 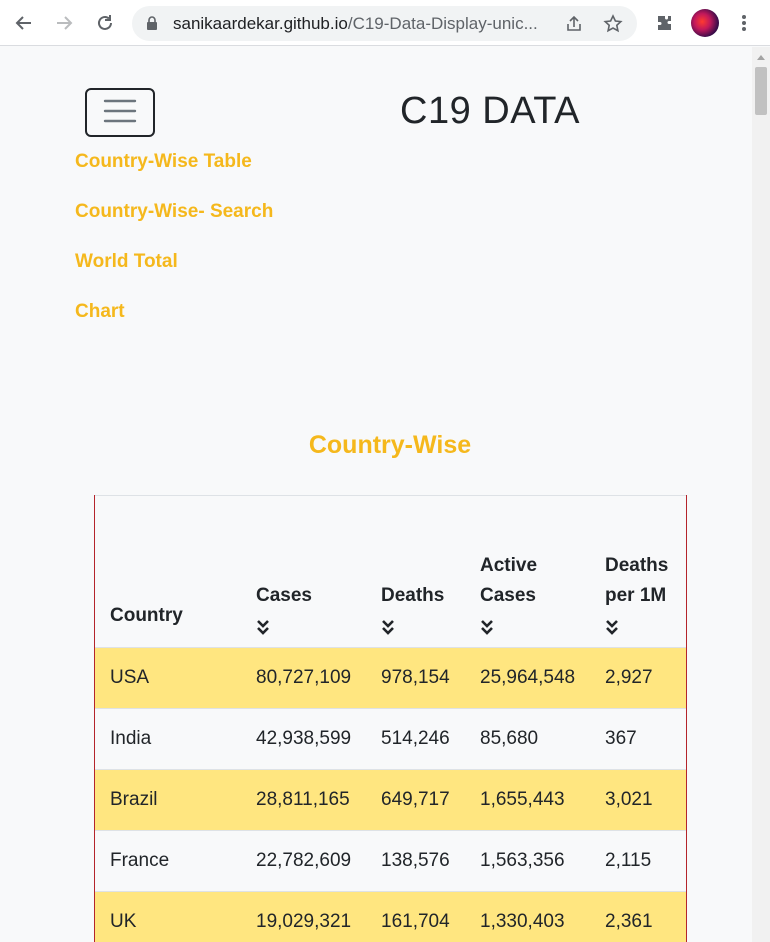 What do you see at coordinates (761, 91) in the screenshot?
I see `scrollbar-thumb` at bounding box center [761, 91].